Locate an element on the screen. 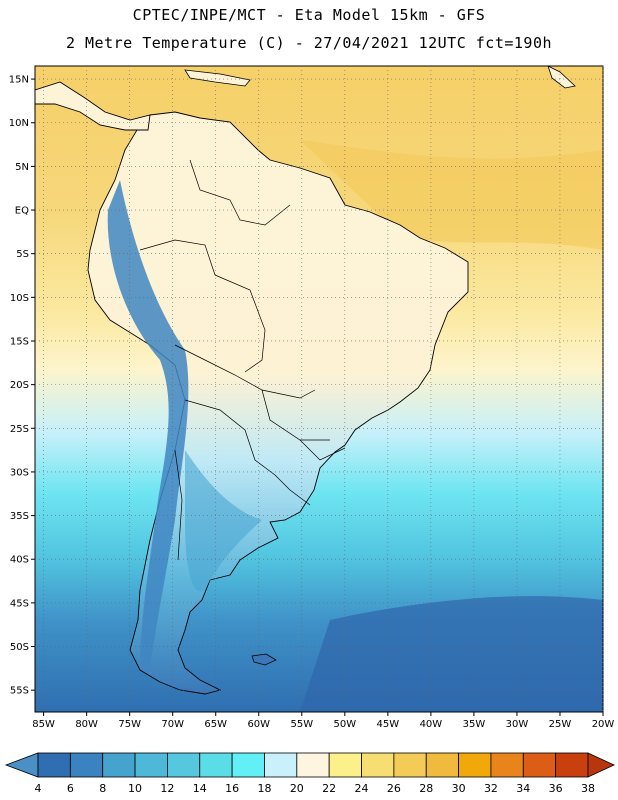  lat-tick-label: 15S is located at coordinates (19, 341).